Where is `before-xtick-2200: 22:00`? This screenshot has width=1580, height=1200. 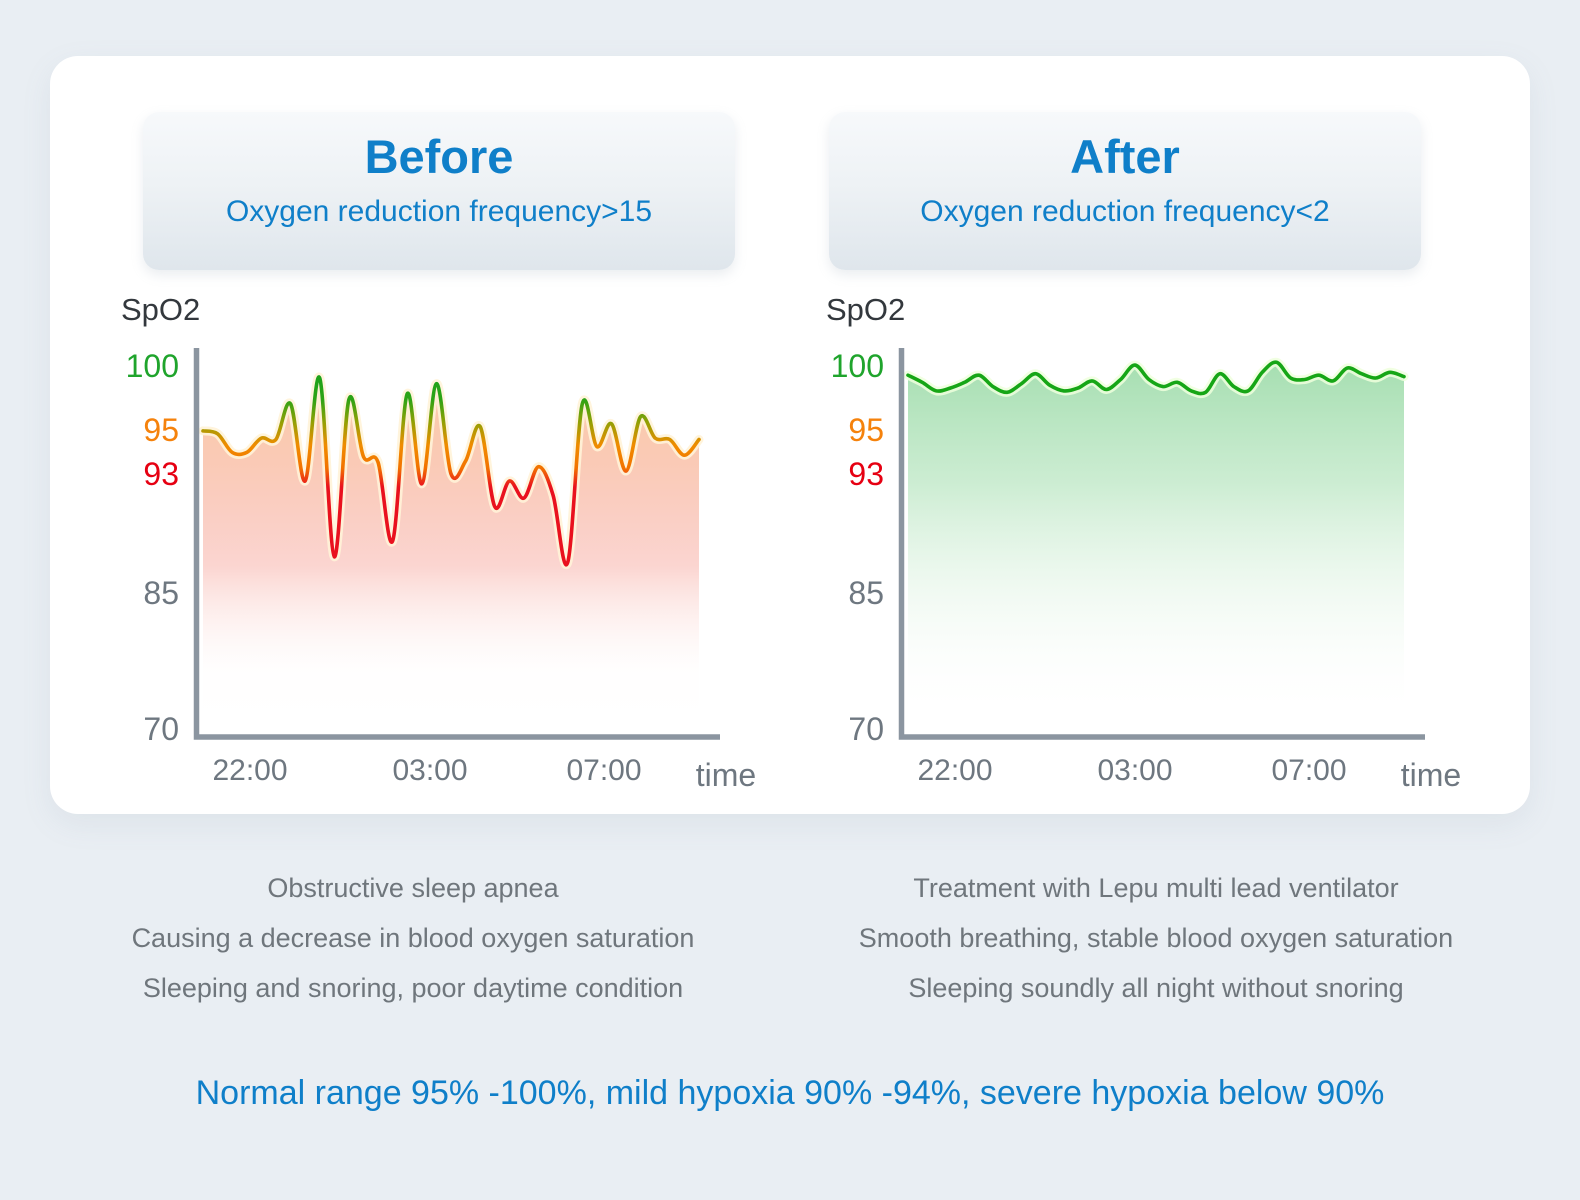
before-xtick-2200: 22:00 is located at coordinates (250, 770).